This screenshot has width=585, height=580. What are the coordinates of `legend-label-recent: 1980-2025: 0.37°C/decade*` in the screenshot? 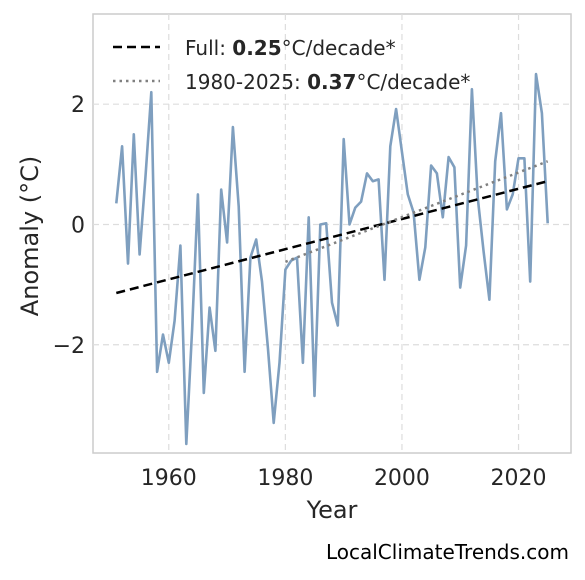 It's located at (327, 82).